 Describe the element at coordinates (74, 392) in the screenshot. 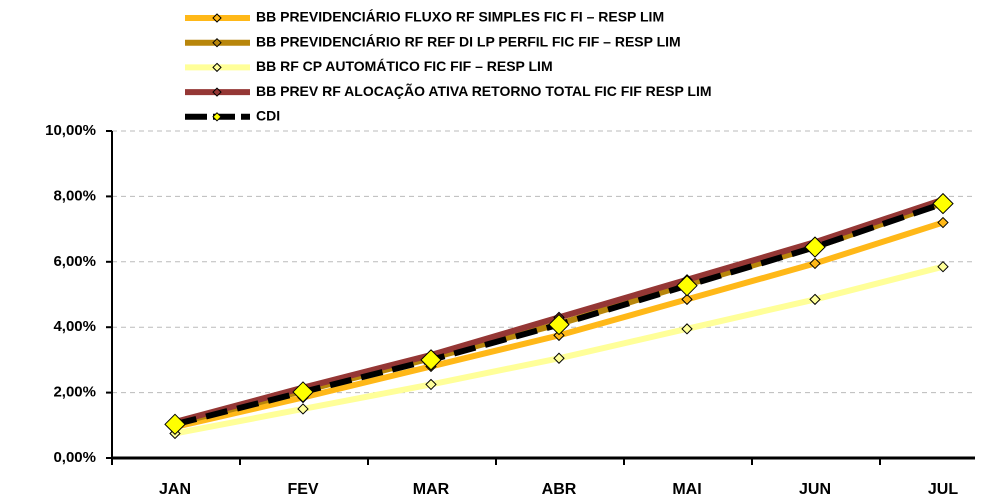

I see `y-tick-label: 2,00%` at that location.